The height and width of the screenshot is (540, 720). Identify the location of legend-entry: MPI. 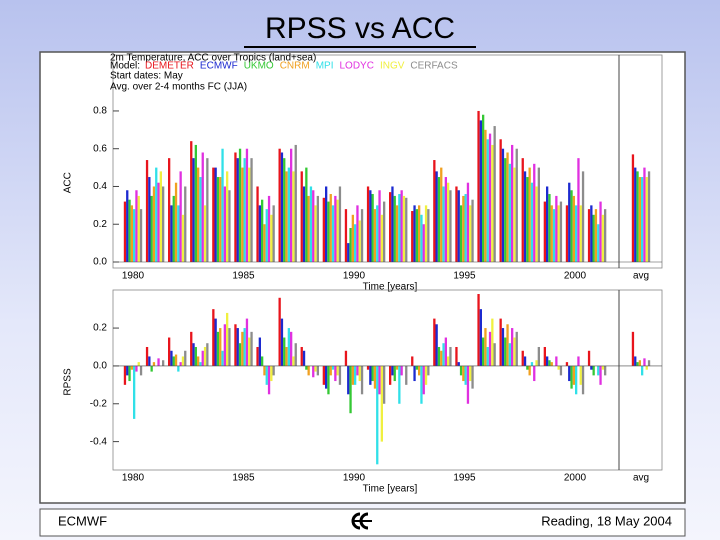
(325, 66).